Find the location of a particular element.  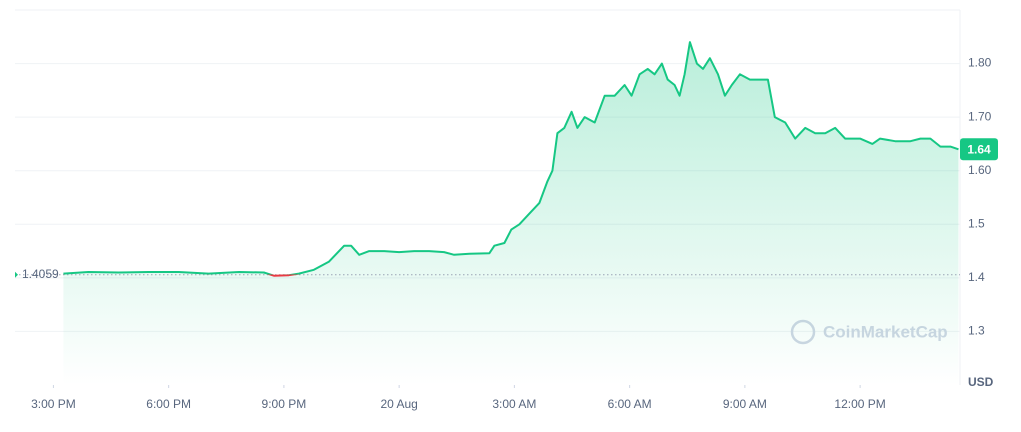

x-tick-label: 20 Aug is located at coordinates (398, 404).